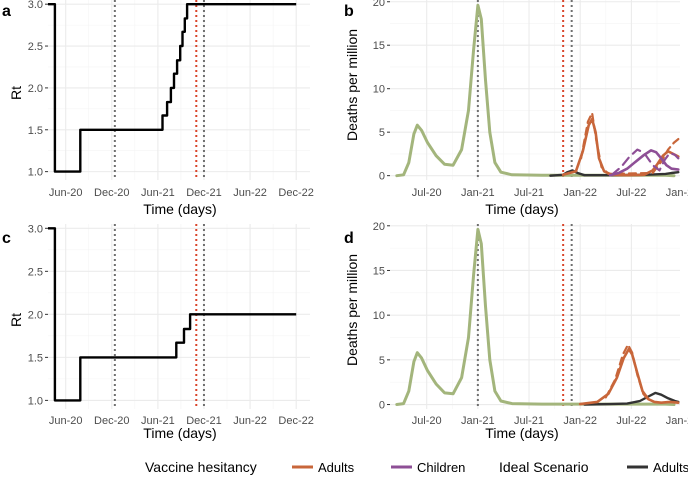 This screenshot has height=477, width=688. What do you see at coordinates (521, 209) in the screenshot?
I see `x-axis-title-b: Time (days)` at bounding box center [521, 209].